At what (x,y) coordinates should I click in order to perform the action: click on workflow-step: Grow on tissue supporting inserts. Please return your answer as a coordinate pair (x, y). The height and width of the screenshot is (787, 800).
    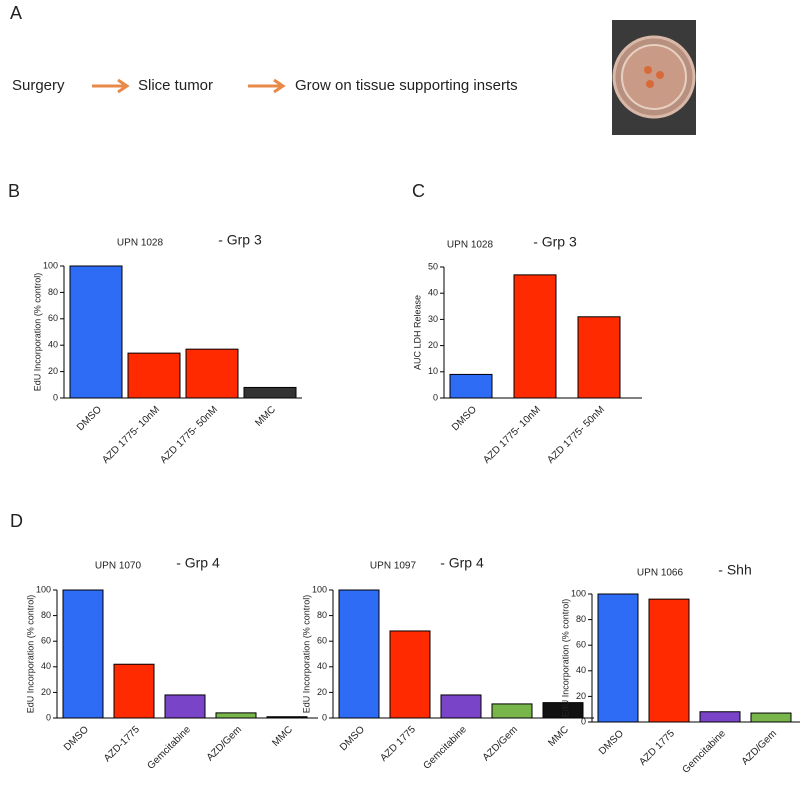
    Looking at the image, I should click on (406, 85).